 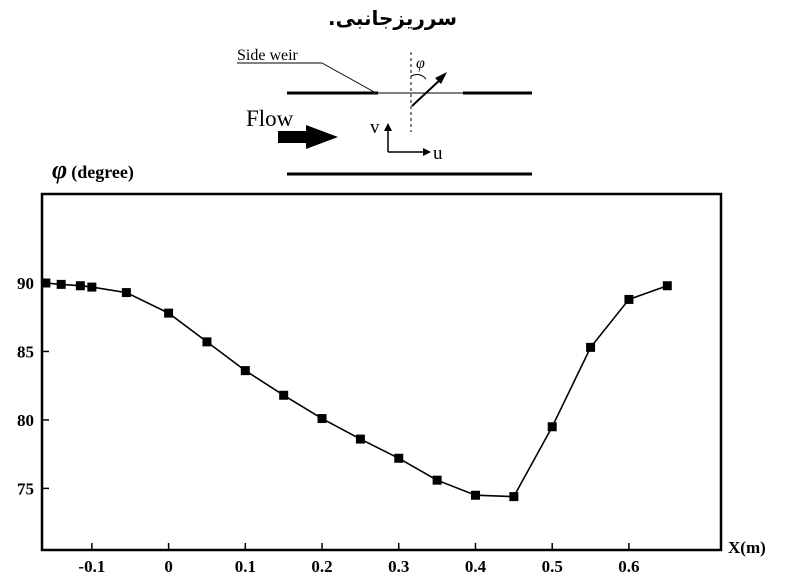 What do you see at coordinates (268, 55) in the screenshot?
I see `side-weir-label: Side weir` at bounding box center [268, 55].